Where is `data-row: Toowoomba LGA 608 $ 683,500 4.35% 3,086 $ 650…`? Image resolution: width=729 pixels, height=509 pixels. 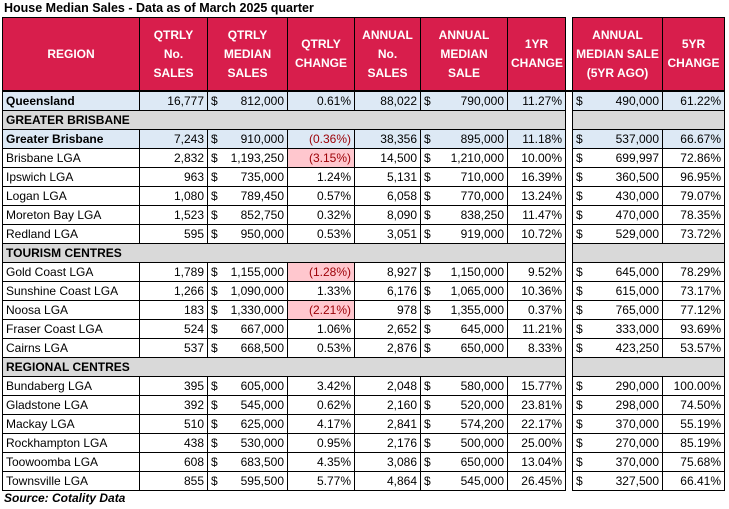
data-row: Toowoomba LGA 608 $ 683,500 4.35% 3,086 $ 650… is located at coordinates (363, 462).